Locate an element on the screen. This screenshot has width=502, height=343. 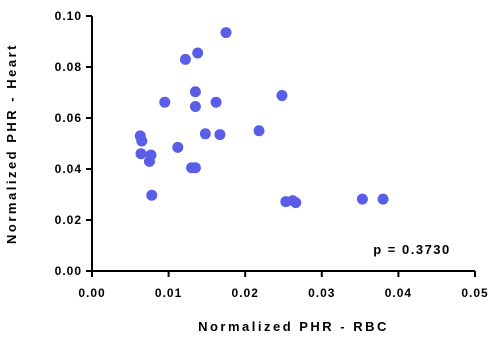
y-tick-label: 0.10 is located at coordinates (68, 16).